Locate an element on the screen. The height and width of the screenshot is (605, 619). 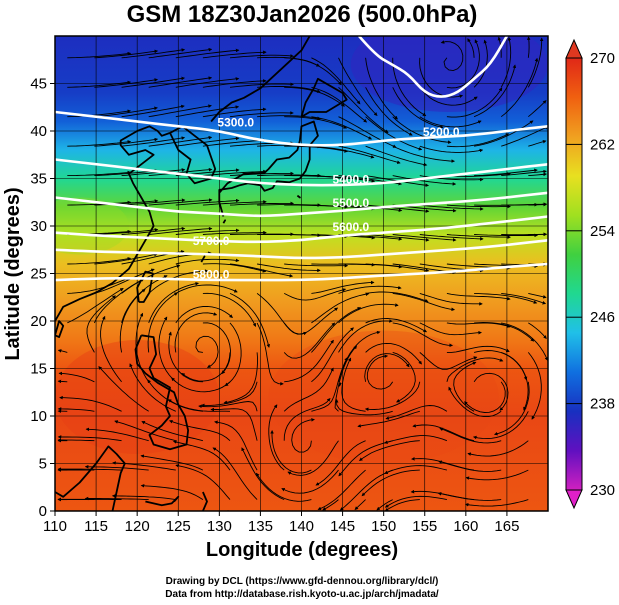
y-tick-label: 0 is located at coordinates (43, 511).